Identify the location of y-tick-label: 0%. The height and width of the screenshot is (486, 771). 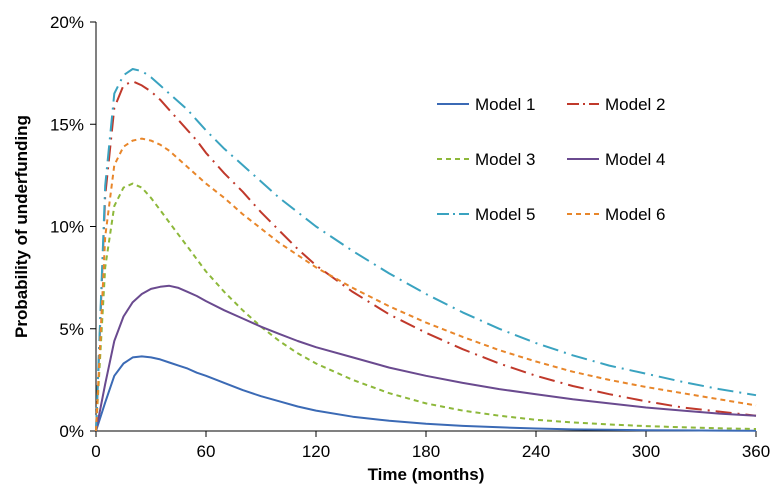
(71, 431).